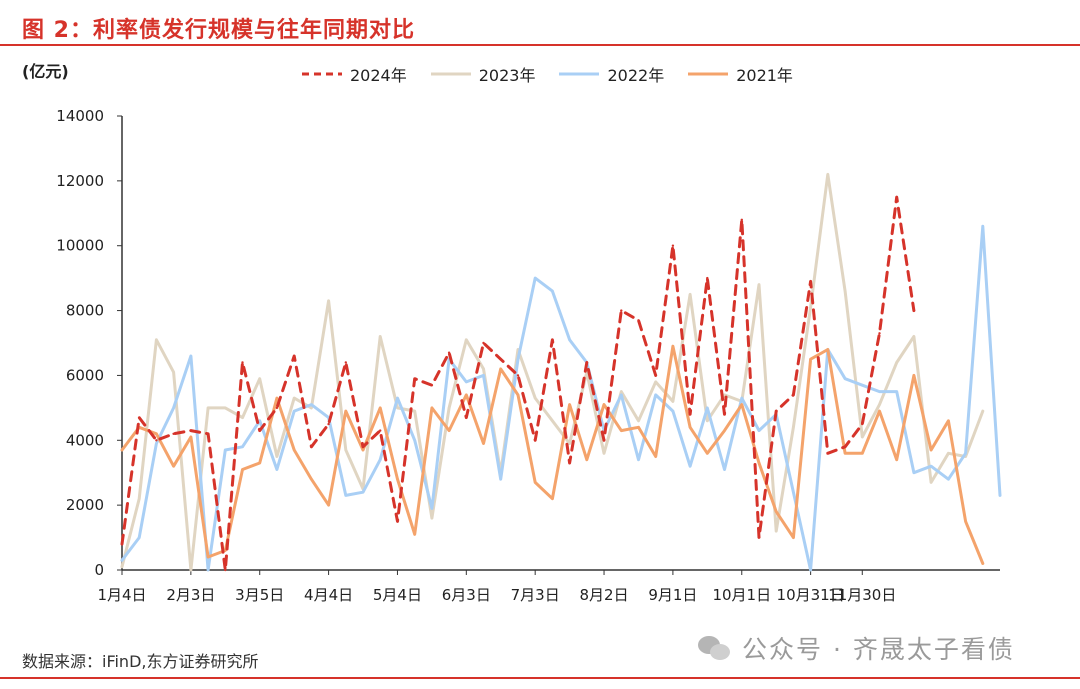 Image resolution: width=1080 pixels, height=689 pixels. Describe the element at coordinates (378, 75) in the screenshot. I see `legend-label-2024: 2024年` at that location.